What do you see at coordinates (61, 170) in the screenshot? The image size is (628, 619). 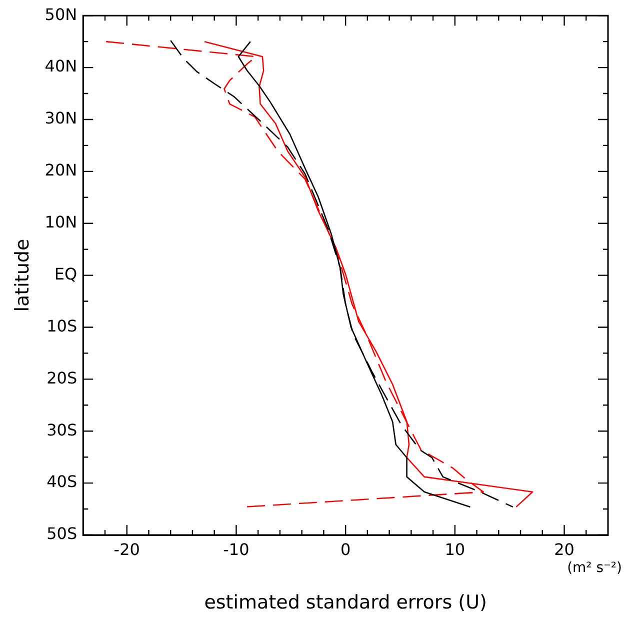 I see `y-tick-label: 20N` at bounding box center [61, 170].